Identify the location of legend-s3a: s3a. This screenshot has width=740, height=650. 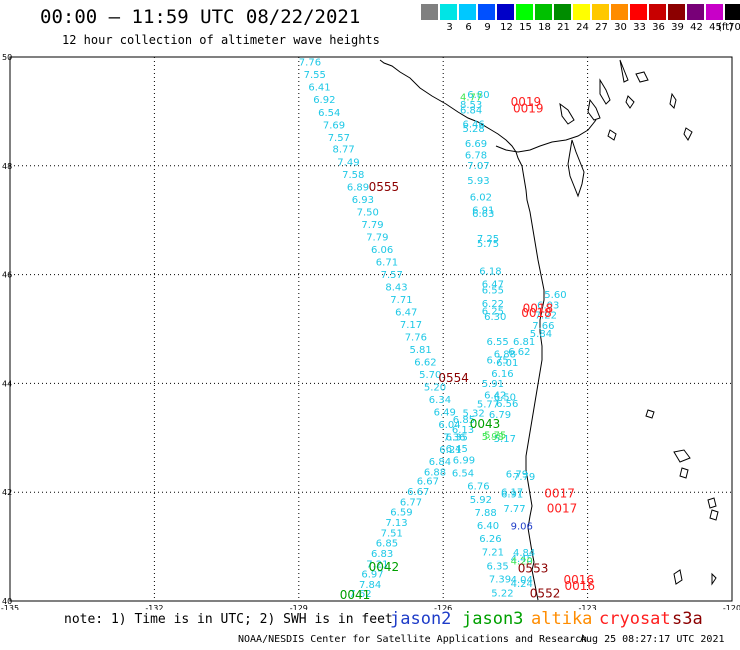
(687, 619).